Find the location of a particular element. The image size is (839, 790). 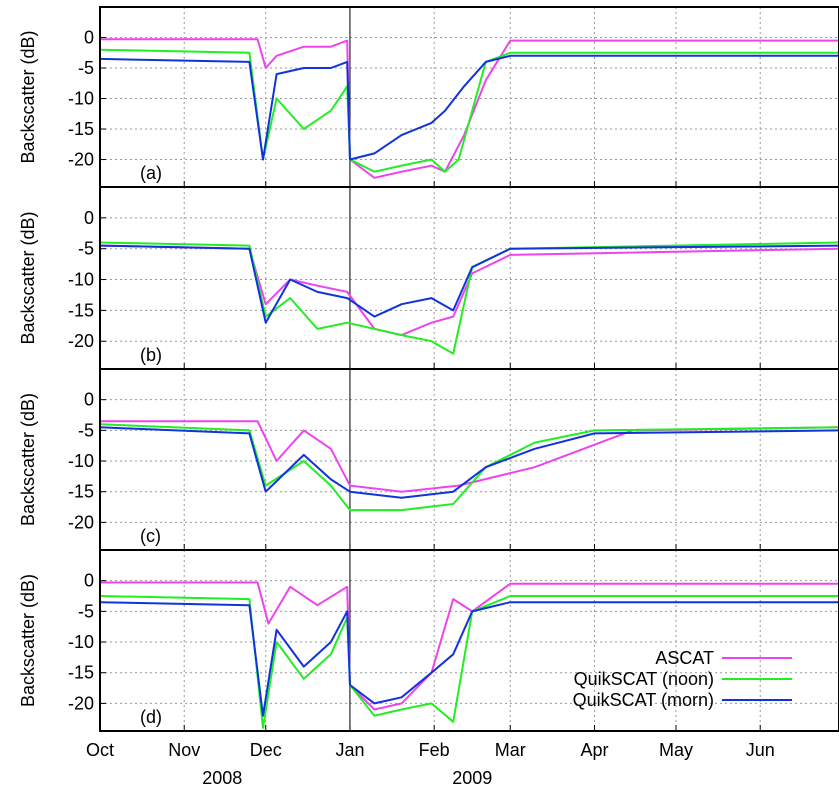

x-tick-label: Mar is located at coordinates (510, 750).